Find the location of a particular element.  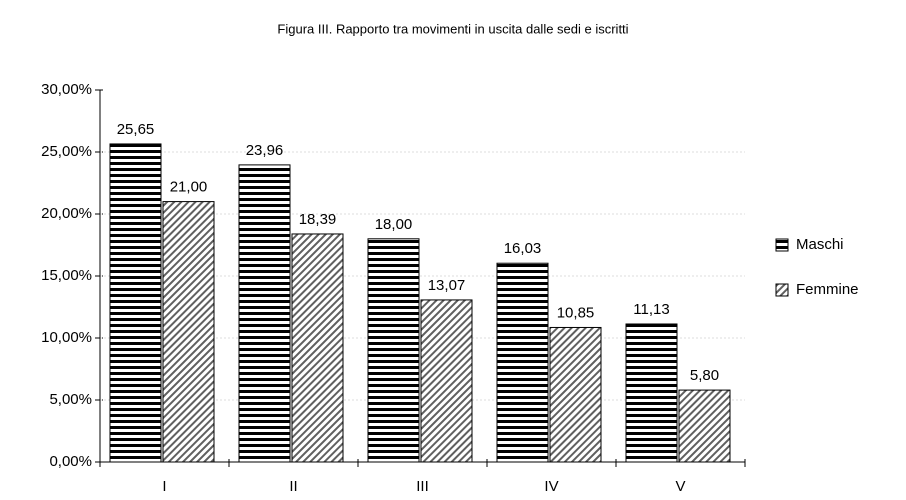

x-tick-label: I is located at coordinates (164, 486).